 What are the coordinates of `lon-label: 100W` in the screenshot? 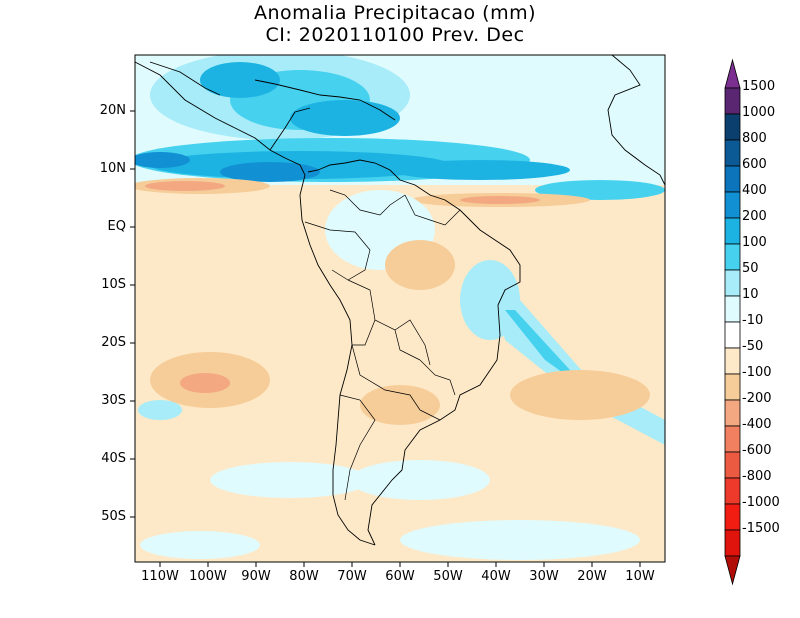 It's located at (208, 576).